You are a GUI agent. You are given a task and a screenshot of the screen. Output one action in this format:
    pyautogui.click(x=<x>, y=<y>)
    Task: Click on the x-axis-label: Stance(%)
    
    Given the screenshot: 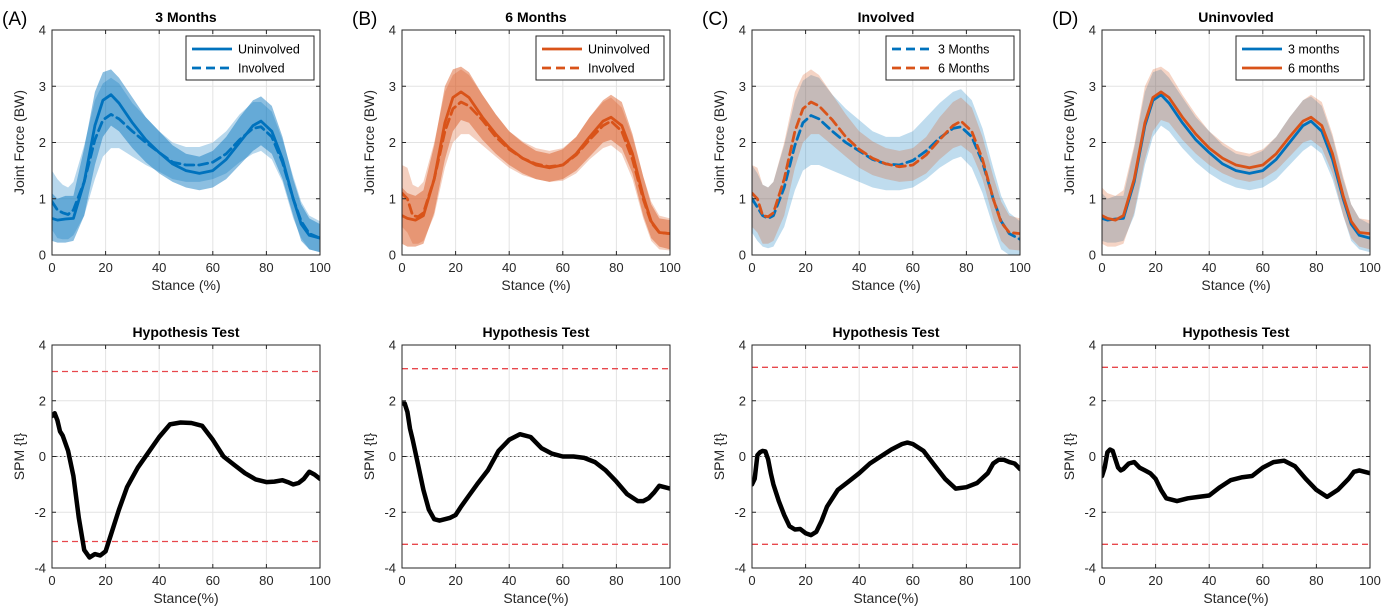 What is the action you would take?
    pyautogui.click(x=1235, y=598)
    